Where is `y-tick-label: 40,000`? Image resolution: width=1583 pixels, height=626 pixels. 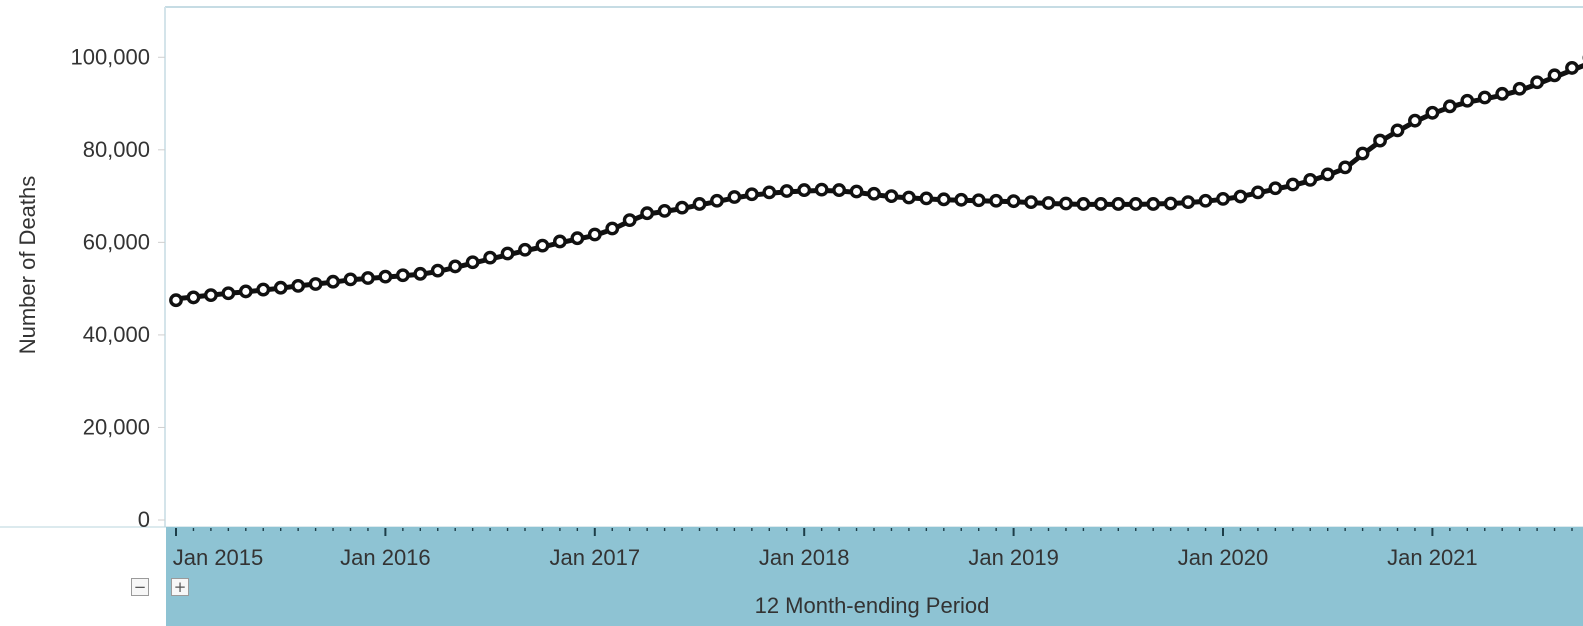 y-tick-label: 40,000 is located at coordinates (116, 334).